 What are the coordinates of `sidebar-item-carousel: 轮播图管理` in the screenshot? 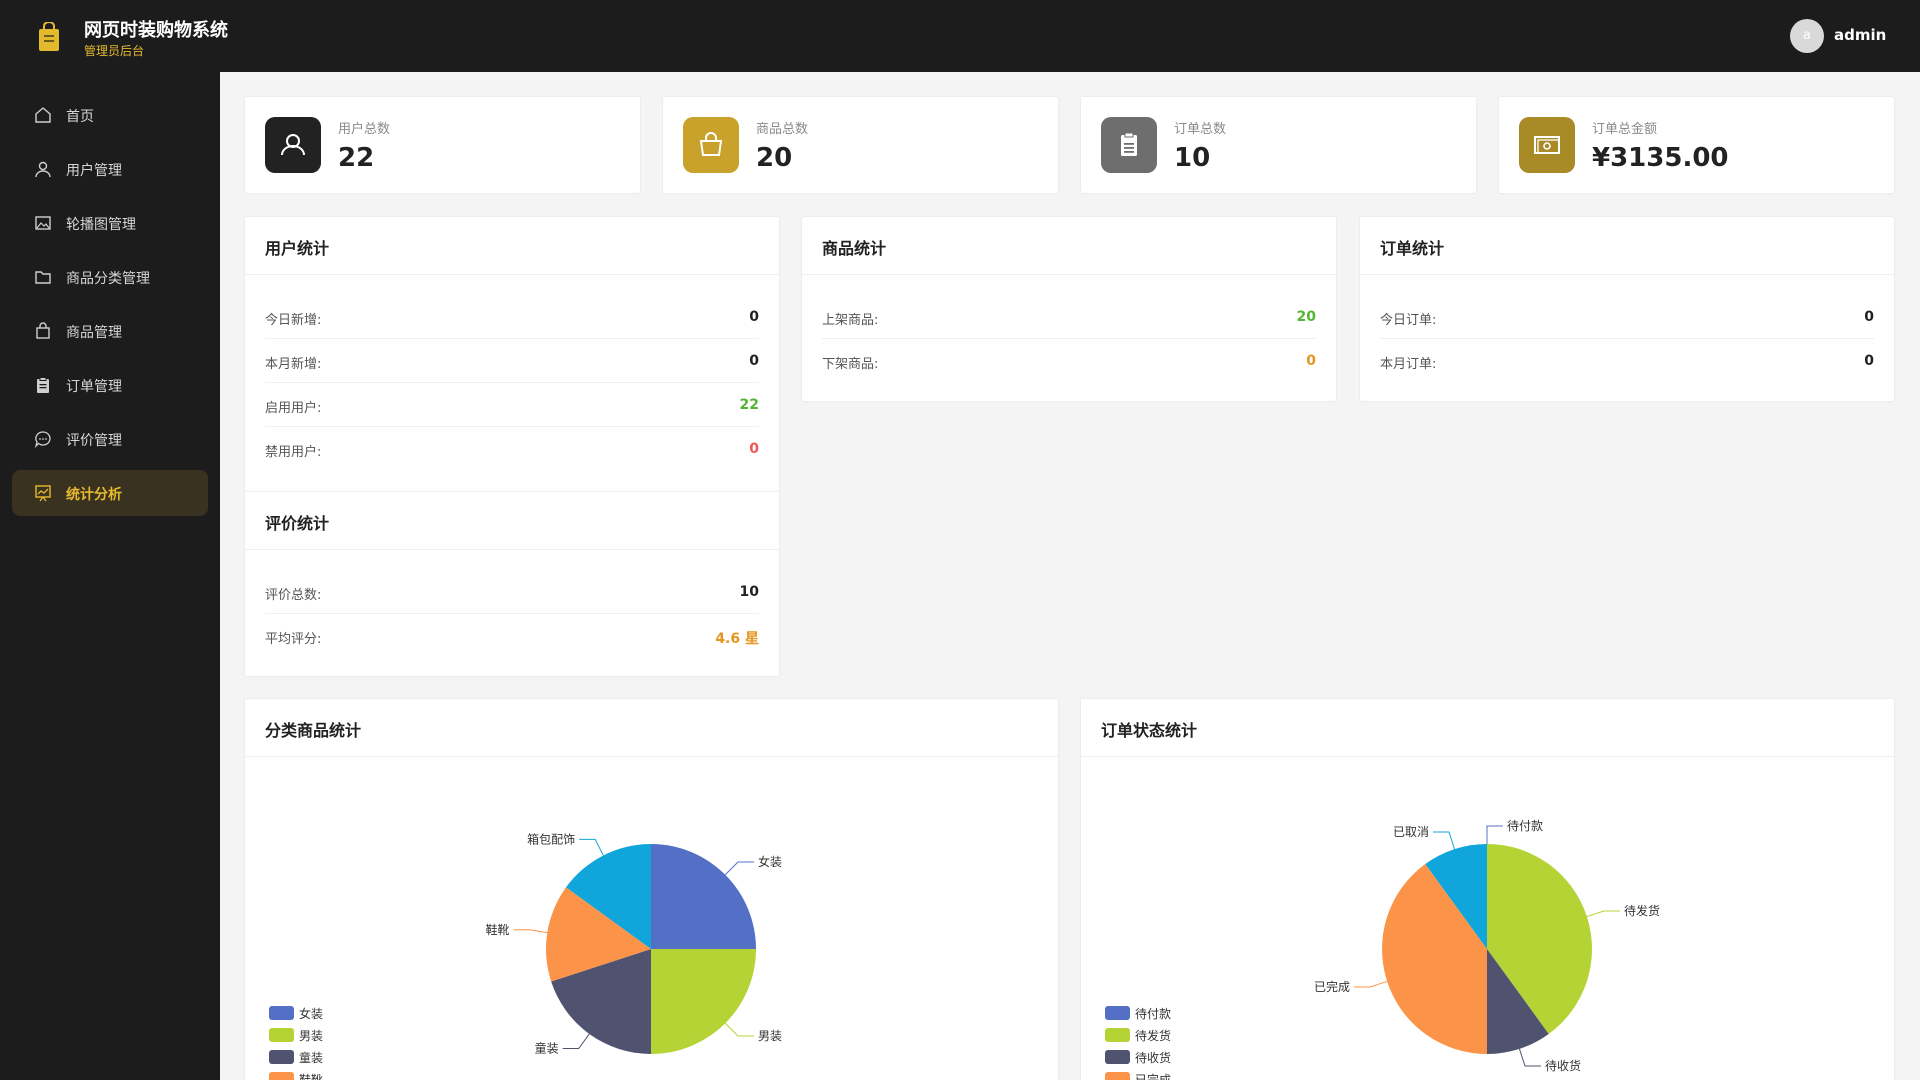 It's located at (110, 223).